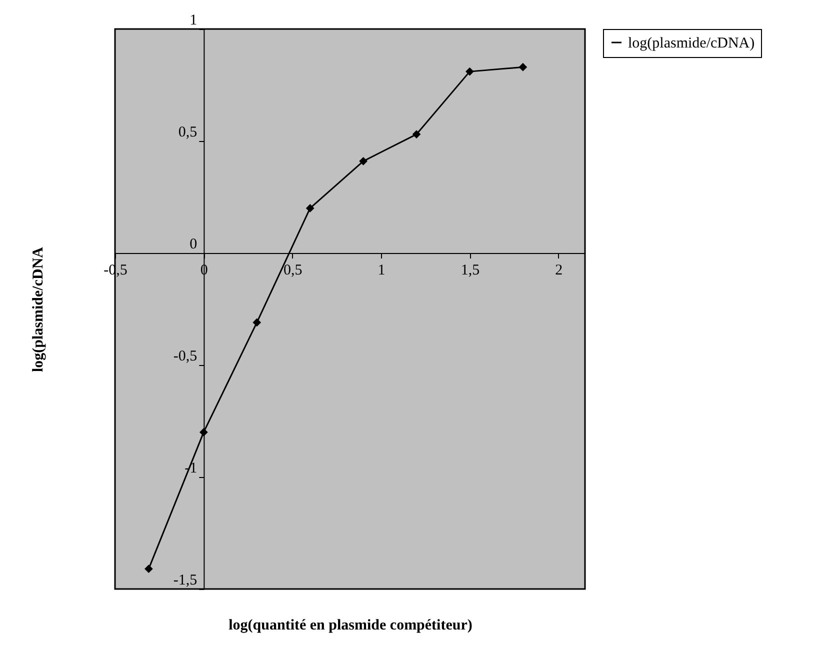 Image resolution: width=833 pixels, height=656 pixels. Describe the element at coordinates (38, 309) in the screenshot. I see `y-axis-title: log(plasmide/cDNA` at that location.